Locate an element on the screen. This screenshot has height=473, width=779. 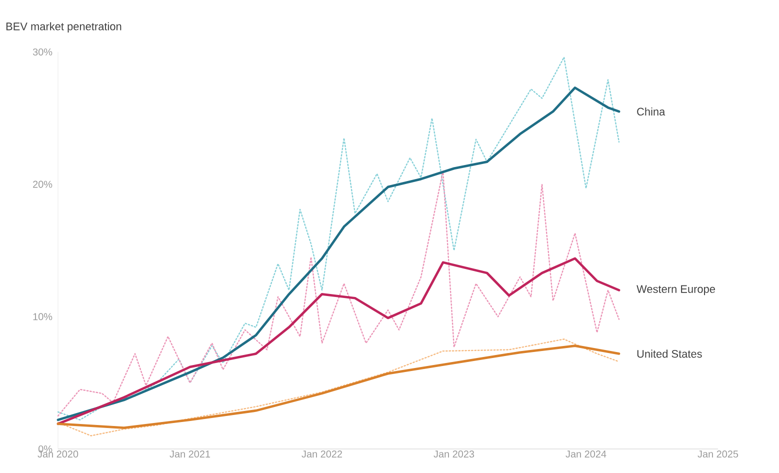
x-tick-label: Jan 2023 is located at coordinates (454, 454).